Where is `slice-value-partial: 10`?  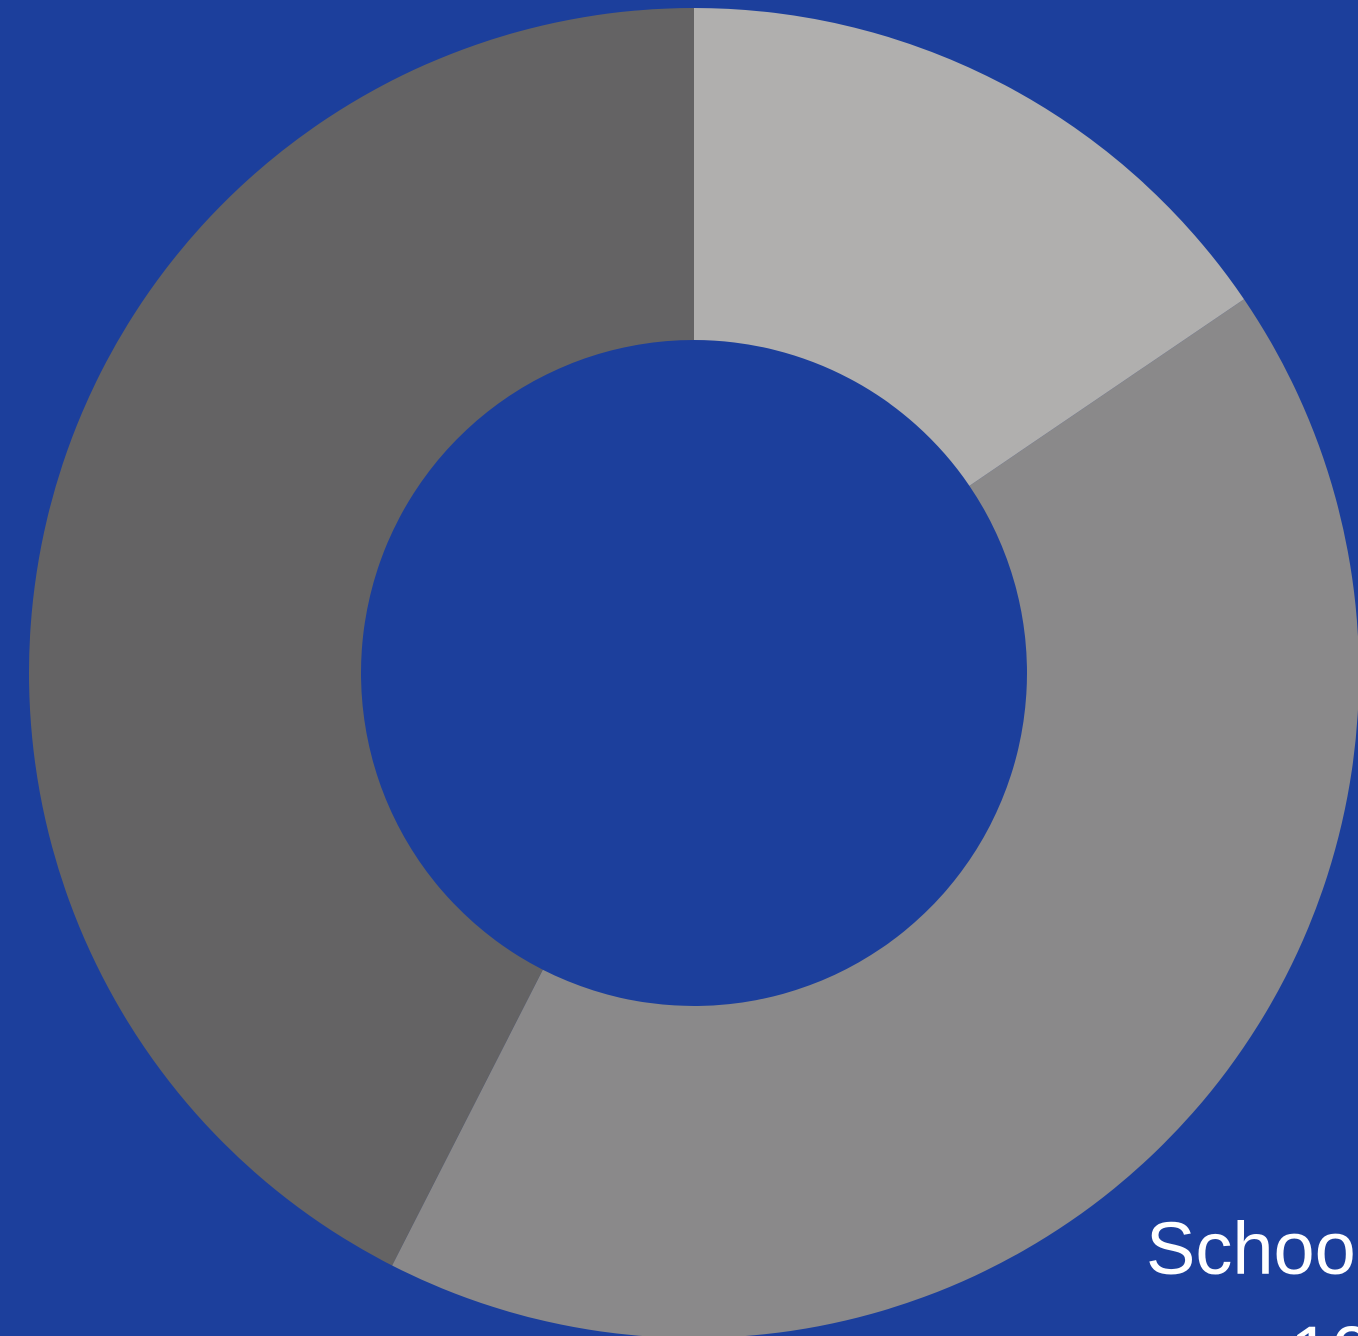
slice-value-partial: 10 is located at coordinates (1324, 1326).